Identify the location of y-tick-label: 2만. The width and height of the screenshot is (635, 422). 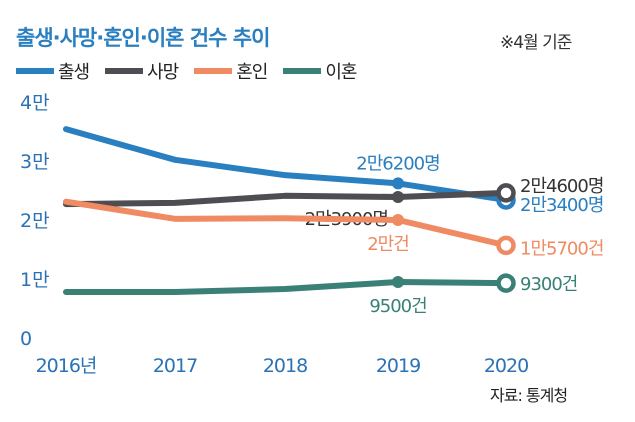
(35, 221).